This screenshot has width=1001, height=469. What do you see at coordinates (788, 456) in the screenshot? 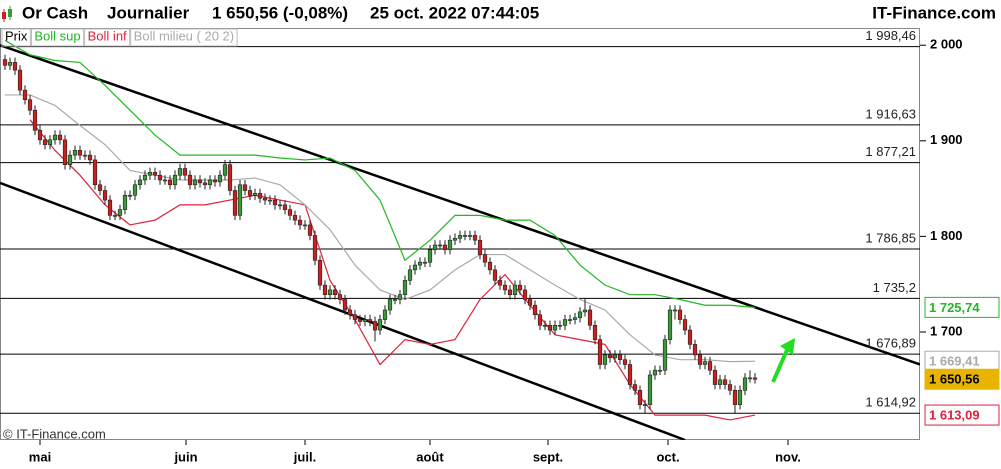
I see `x-tick-label: nov.` at bounding box center [788, 456].